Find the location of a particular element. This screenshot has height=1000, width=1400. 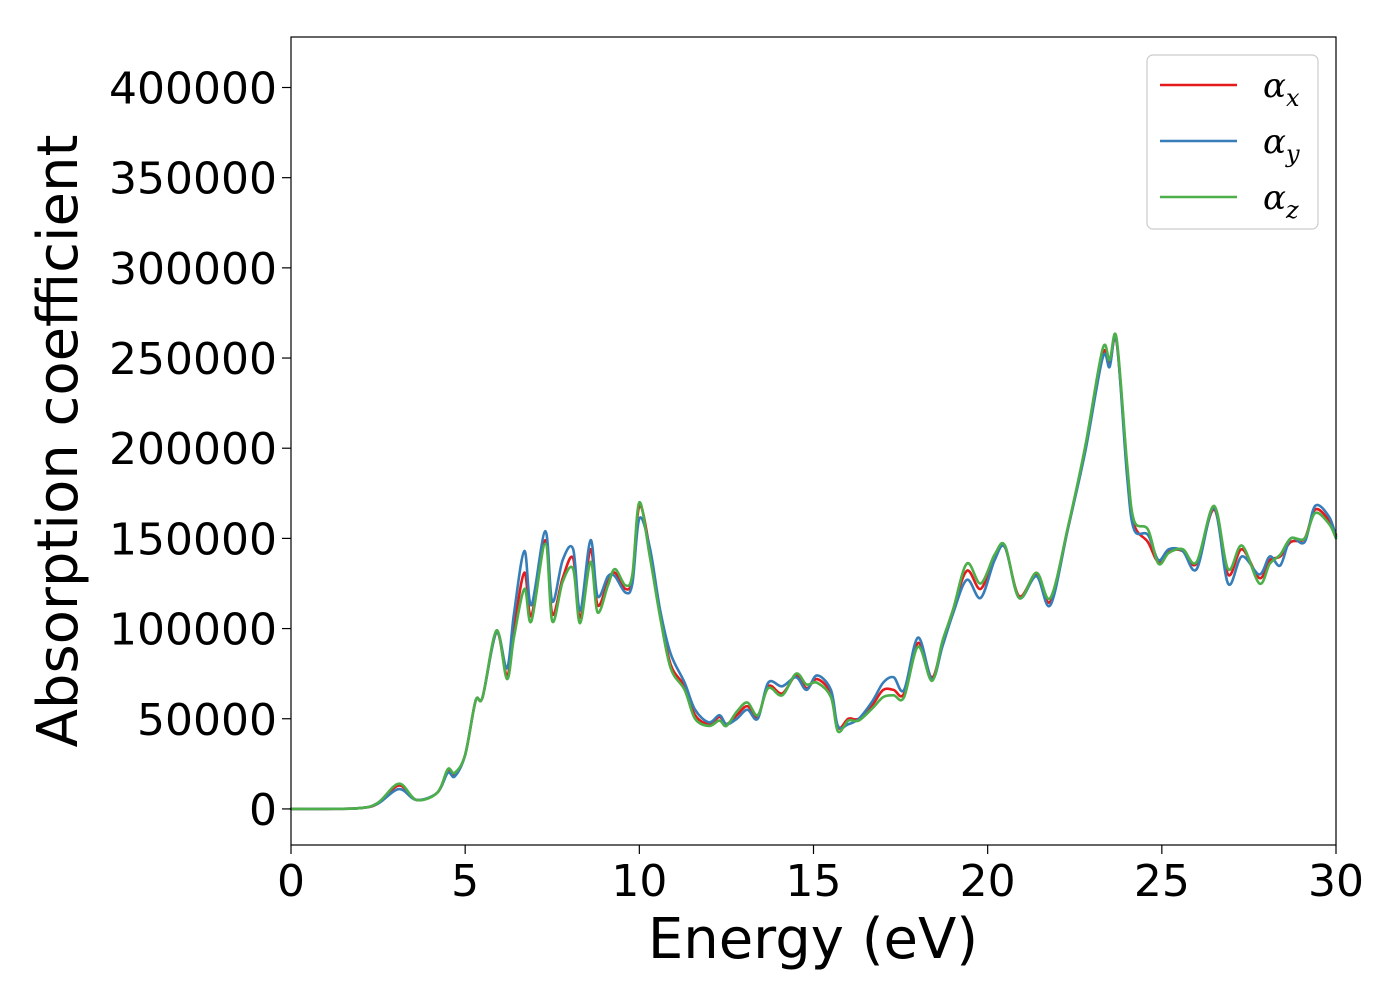

x-axis: 0 5 10 15 20 25 30 is located at coordinates (820, 876).